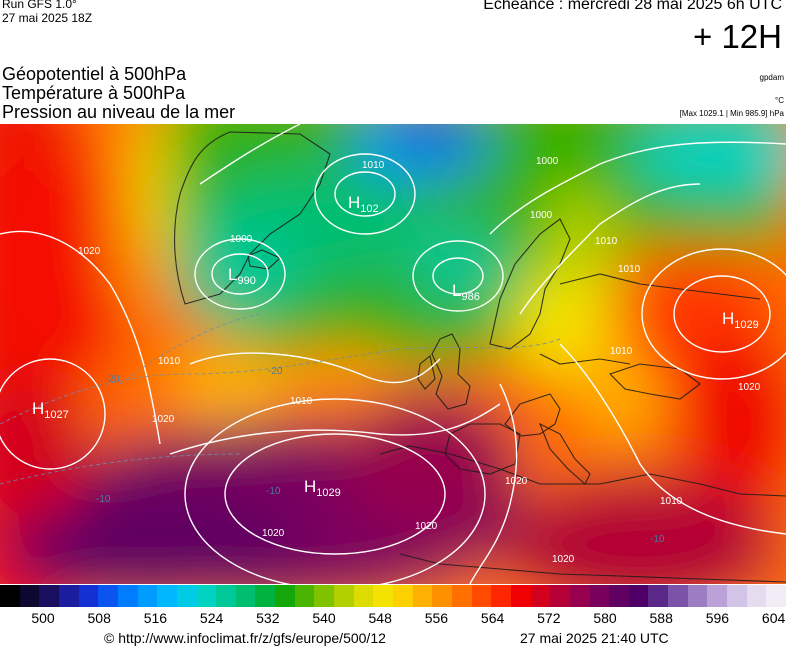  Describe the element at coordinates (717, 618) in the screenshot. I see `color-scale-tick-label: 596` at that location.